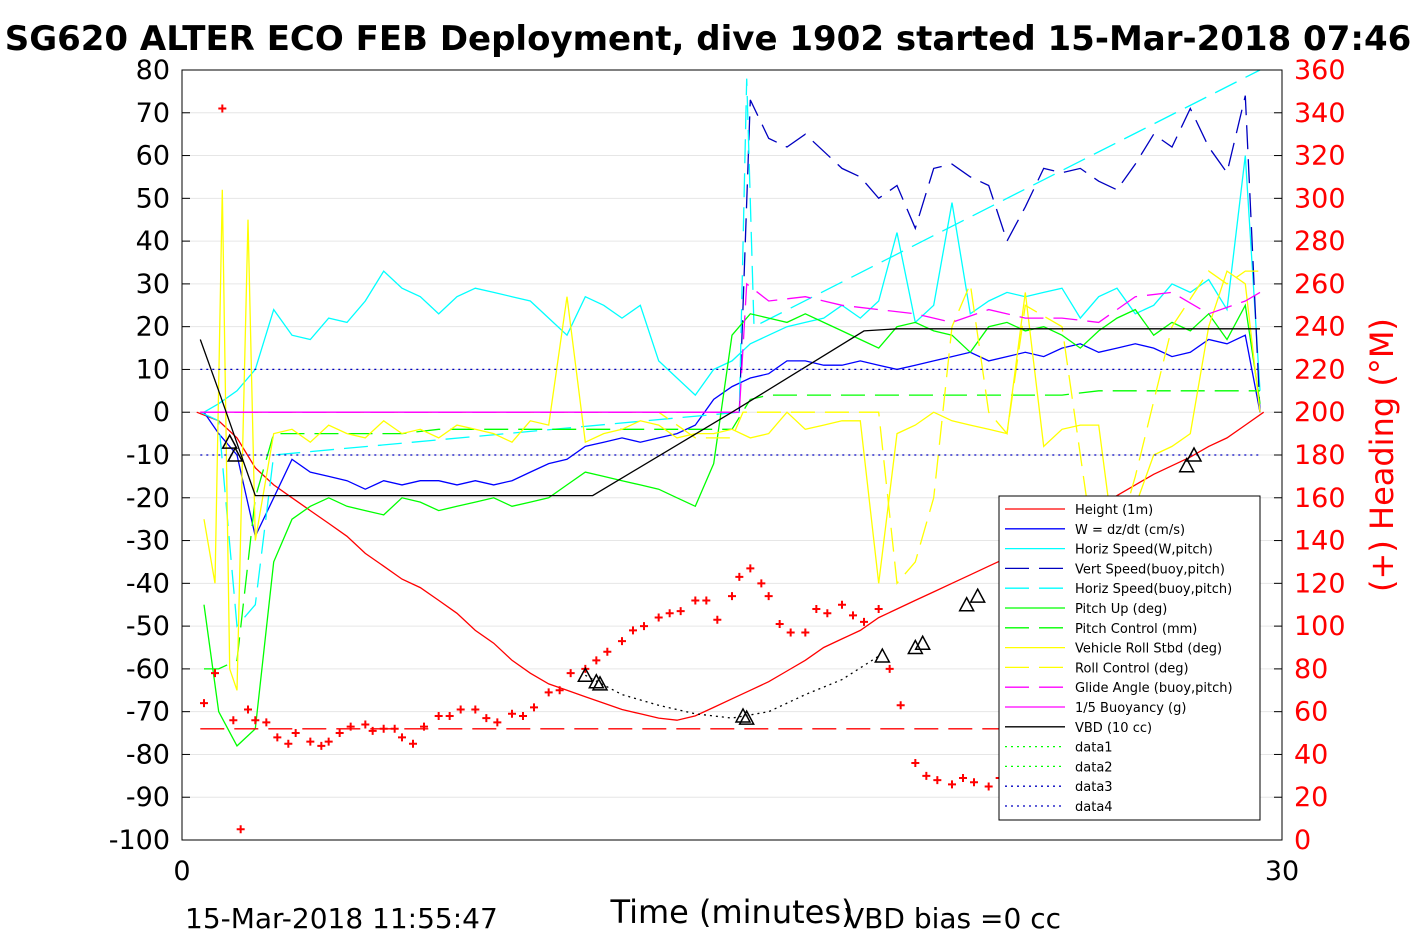  What do you see at coordinates (1302, 840) in the screenshot?
I see `y-right-tick-label: 0` at bounding box center [1302, 840].